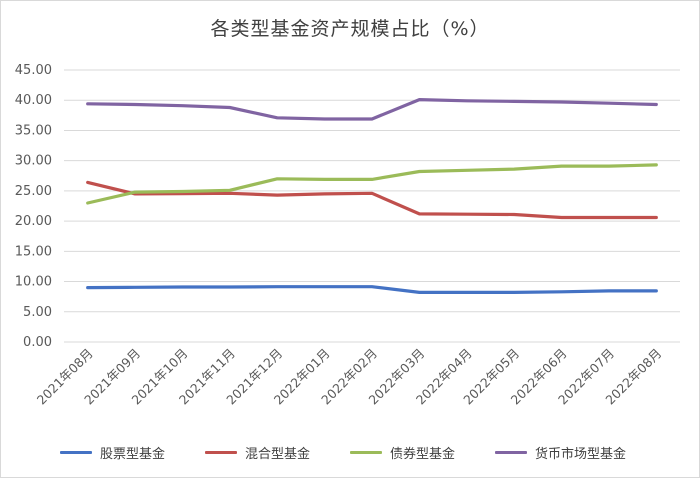  Describe the element at coordinates (37, 342) in the screenshot. I see `y-tick-label: 0.00` at that location.